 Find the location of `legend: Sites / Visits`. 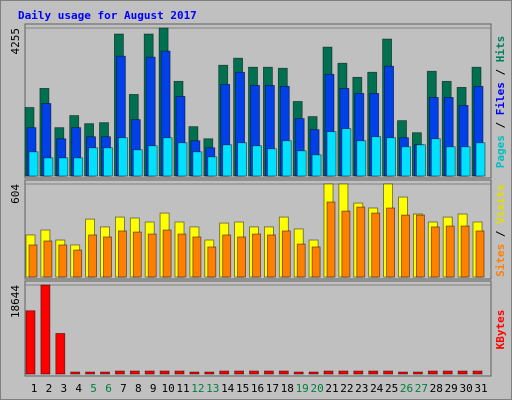

legend: Sites / Visits is located at coordinates (500, 230).